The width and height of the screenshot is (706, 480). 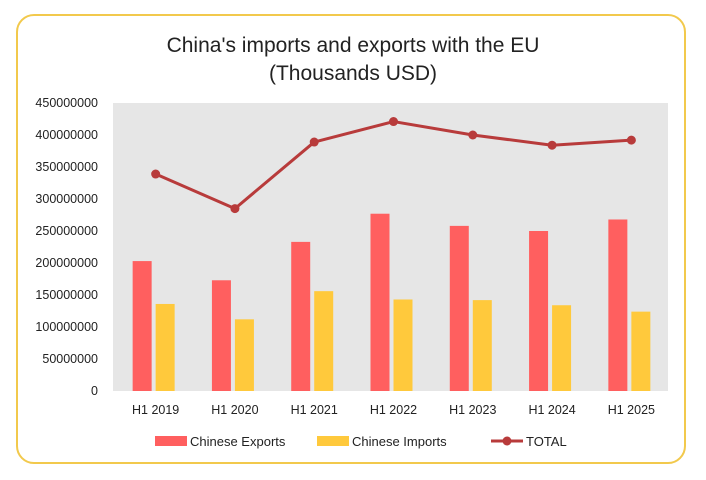 I want to click on y-tick-label: 250000000, so click(x=66, y=231).